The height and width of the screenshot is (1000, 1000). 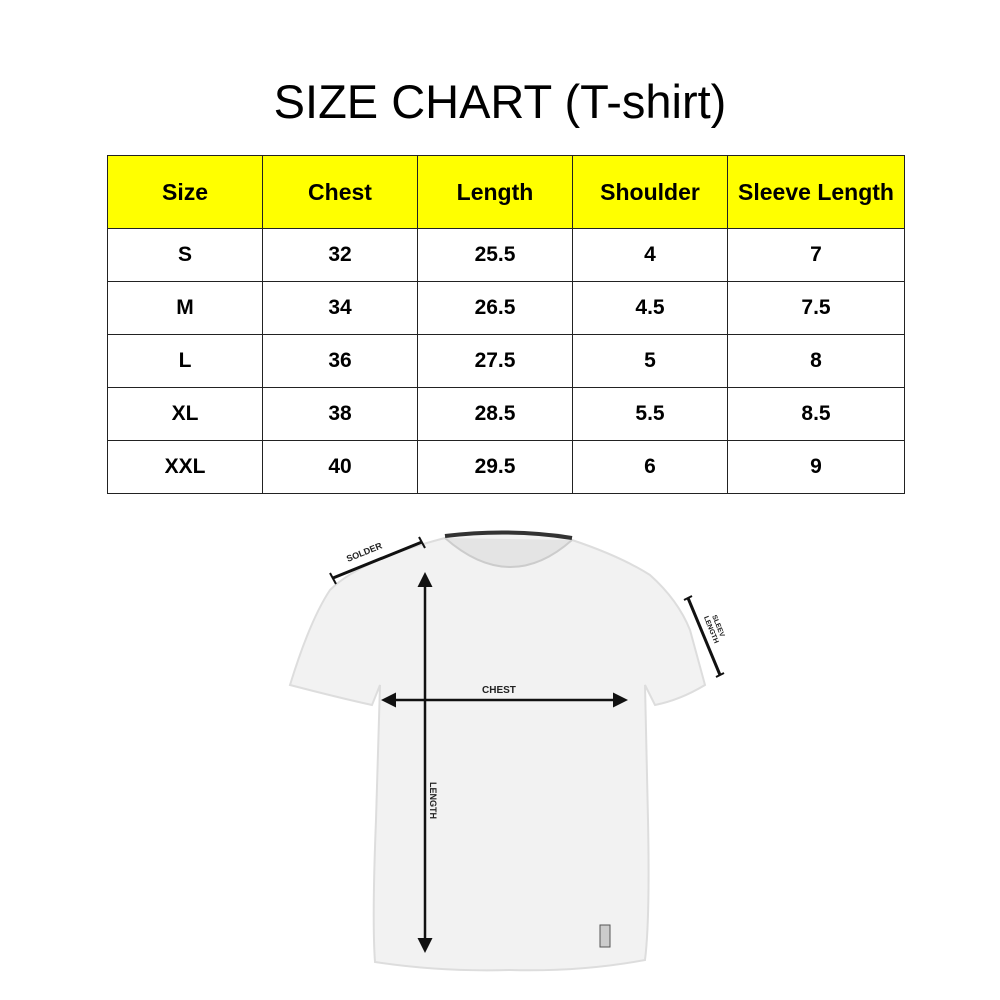 I want to click on cell: 26.5, so click(x=495, y=308).